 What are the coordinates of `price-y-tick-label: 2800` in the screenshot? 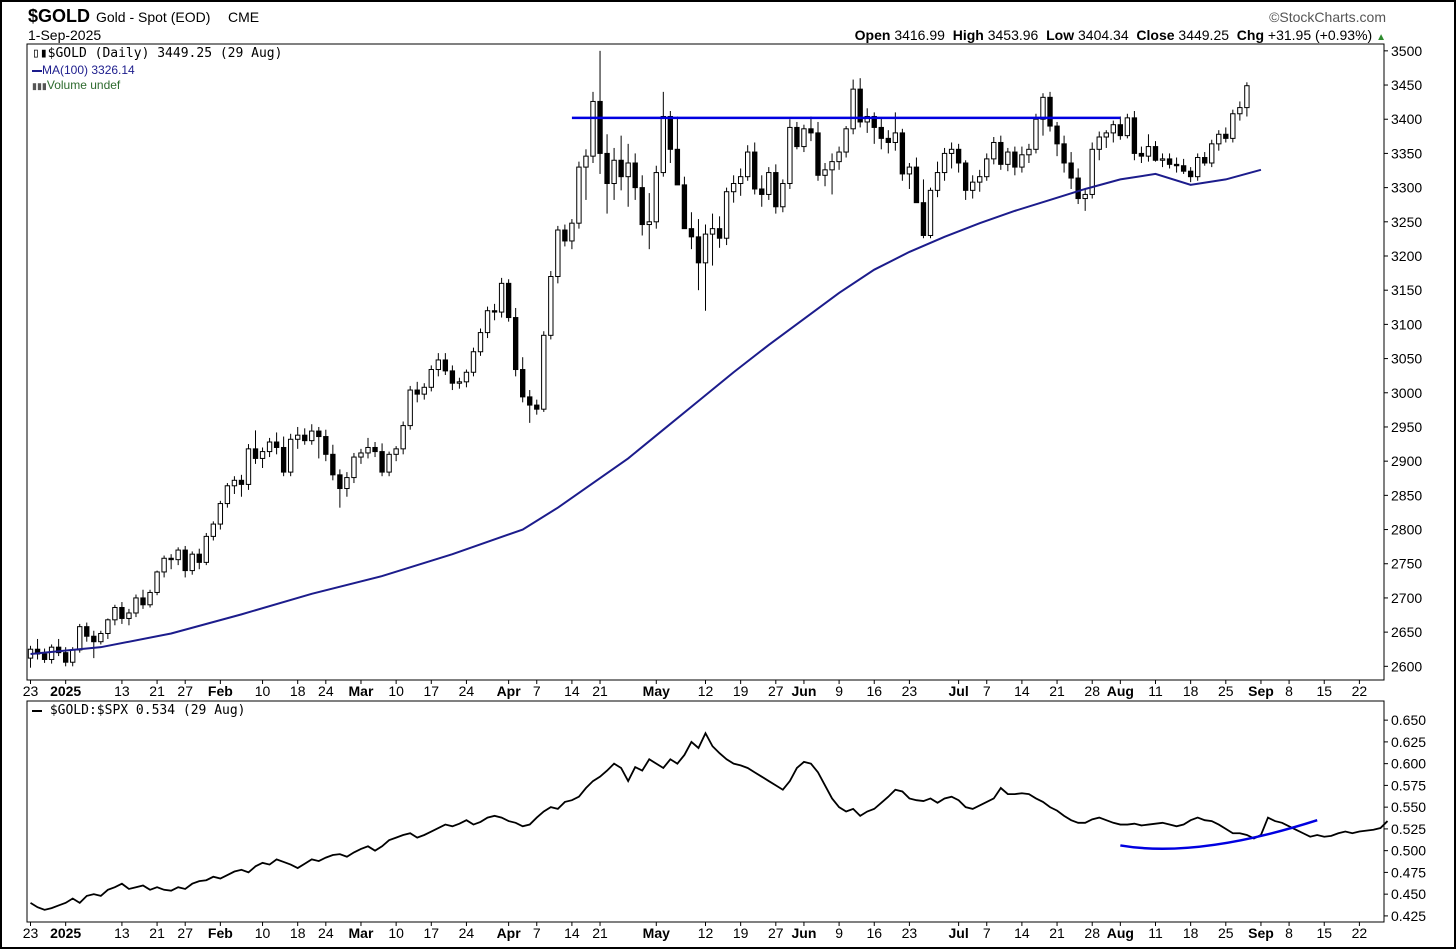 It's located at (1406, 530).